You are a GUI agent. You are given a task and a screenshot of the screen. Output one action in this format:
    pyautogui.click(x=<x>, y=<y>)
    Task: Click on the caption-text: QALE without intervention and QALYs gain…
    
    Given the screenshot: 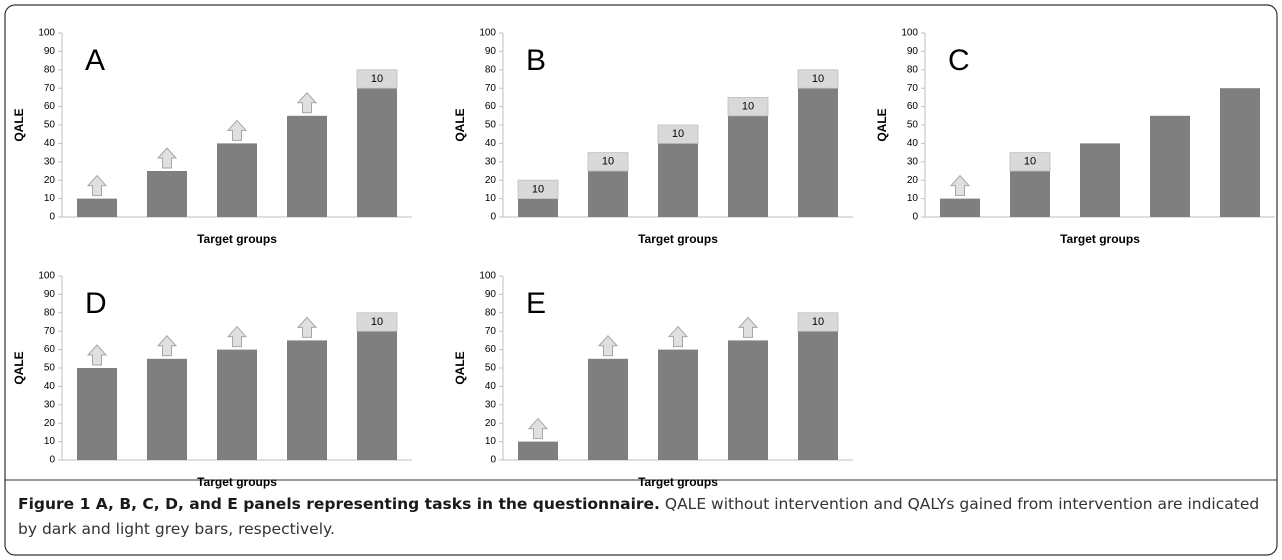 What is the action you would take?
    pyautogui.click(x=639, y=516)
    